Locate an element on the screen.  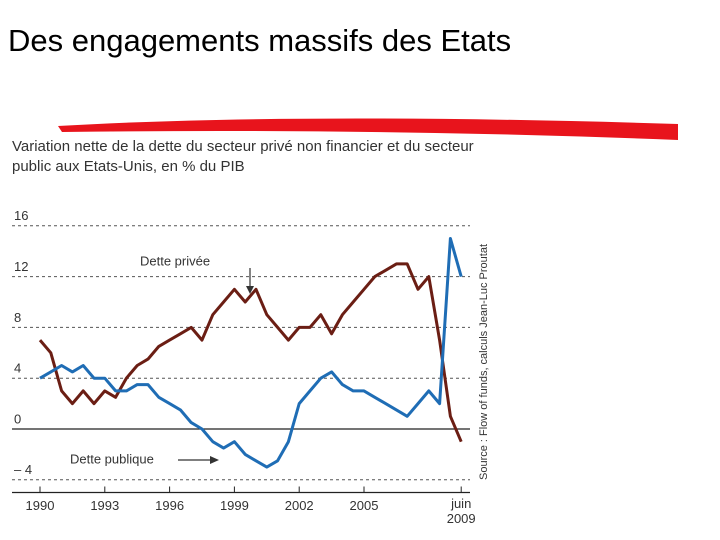
annotation: Dette publique is located at coordinates (112, 458).